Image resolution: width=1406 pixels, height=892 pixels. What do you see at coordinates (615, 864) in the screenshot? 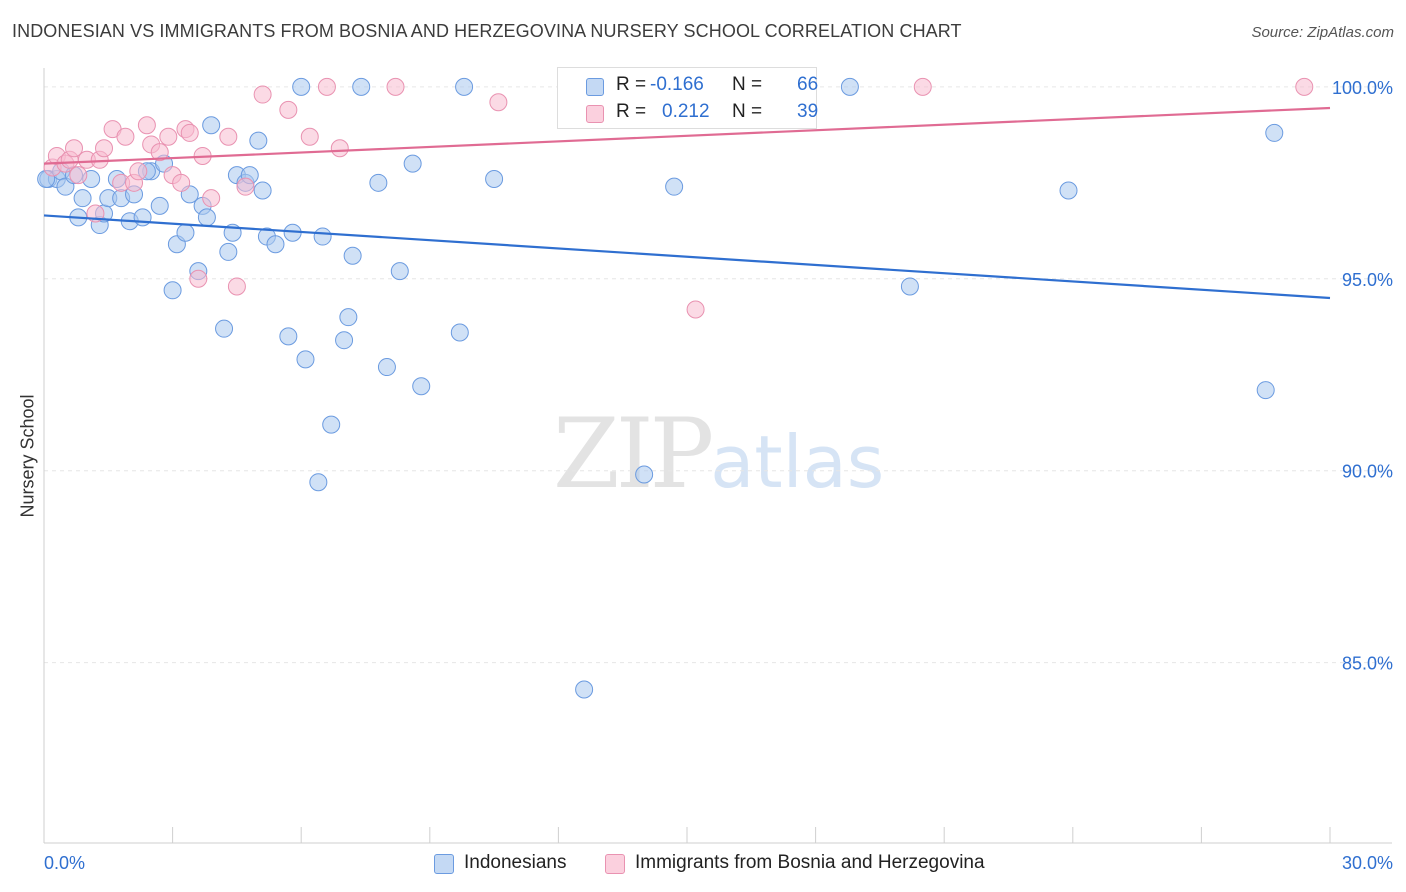
I see `bottom-legend-swatch-pink` at bounding box center [615, 864].